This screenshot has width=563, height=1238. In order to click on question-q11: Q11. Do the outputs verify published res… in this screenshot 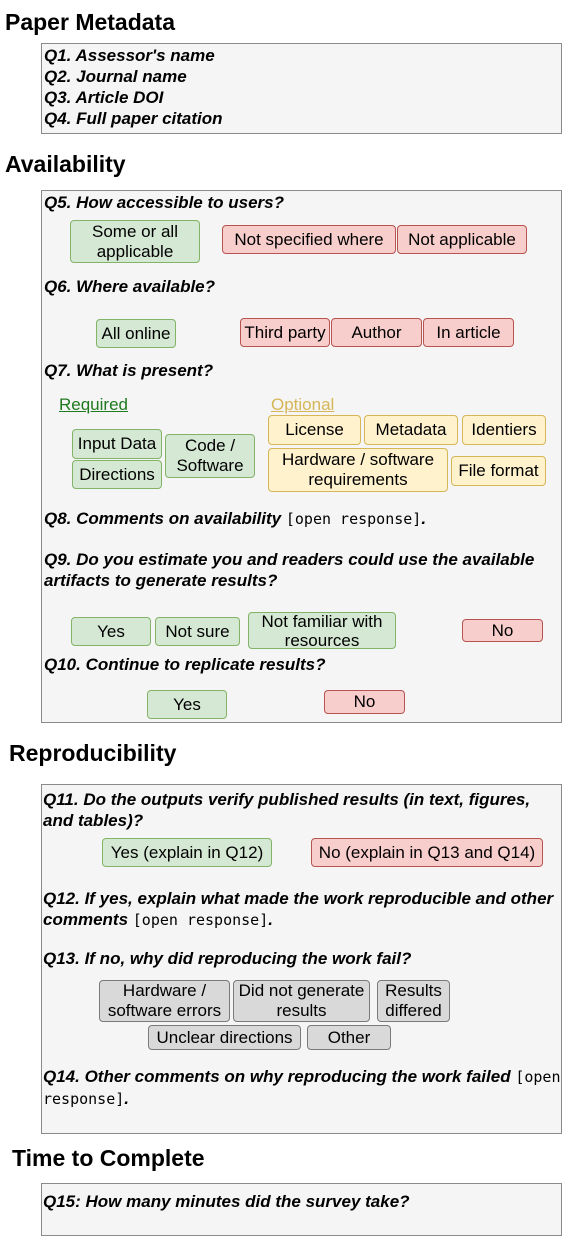, I will do `click(287, 810)`.